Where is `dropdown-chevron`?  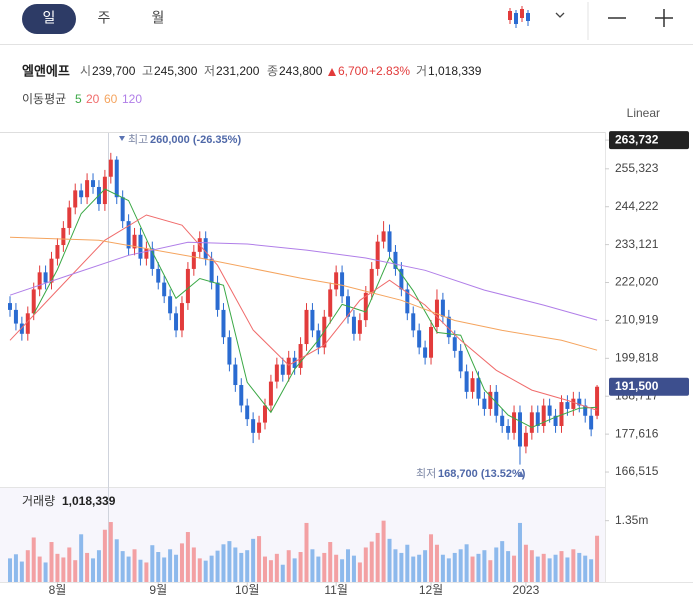
dropdown-chevron is located at coordinates (560, 15).